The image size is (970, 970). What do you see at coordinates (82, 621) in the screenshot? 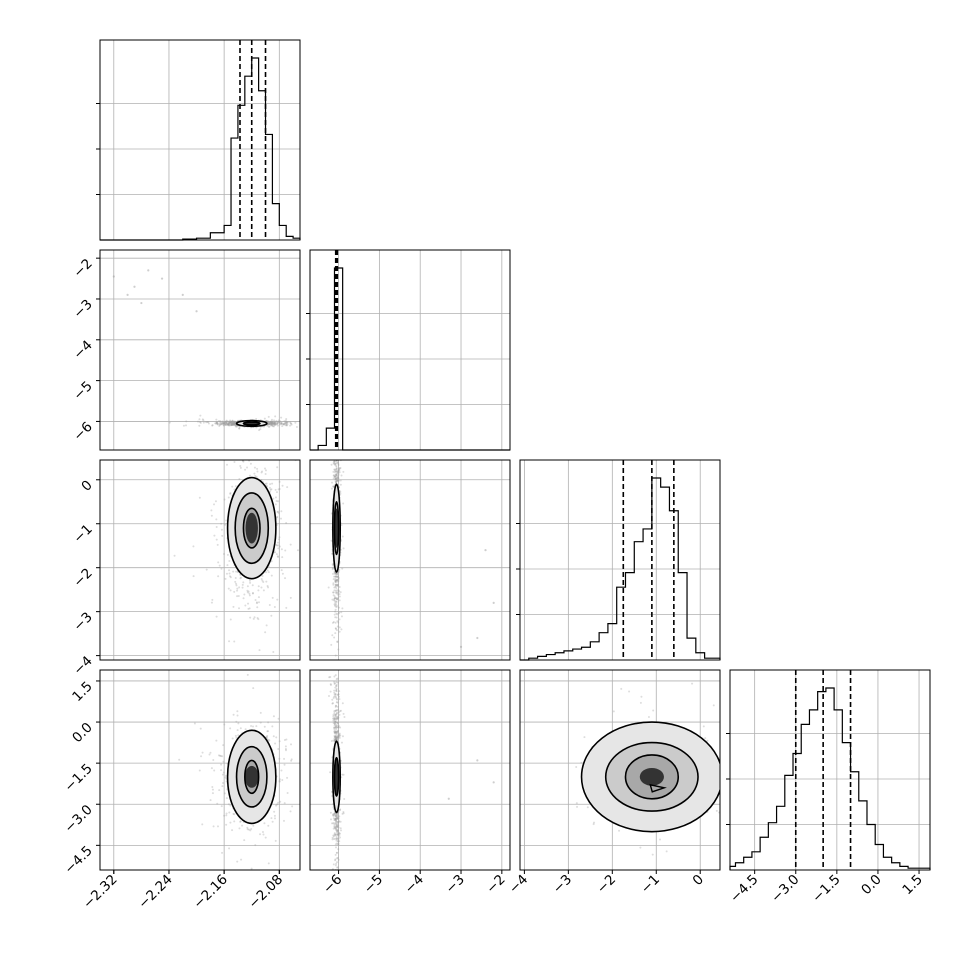
I see `y-tick-label: −3` at bounding box center [82, 621].